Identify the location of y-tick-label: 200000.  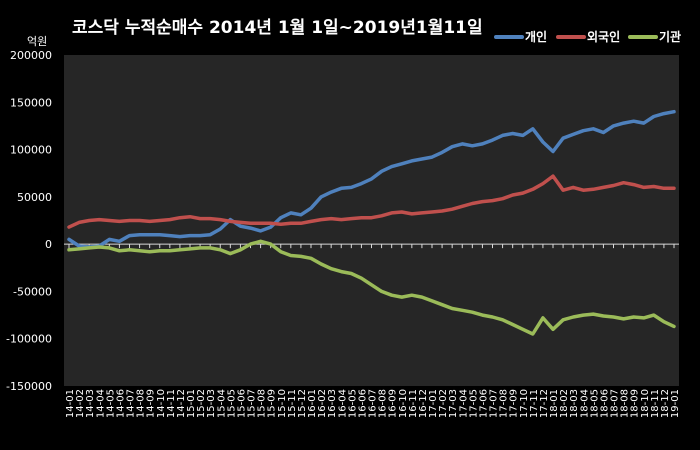
(31, 55).